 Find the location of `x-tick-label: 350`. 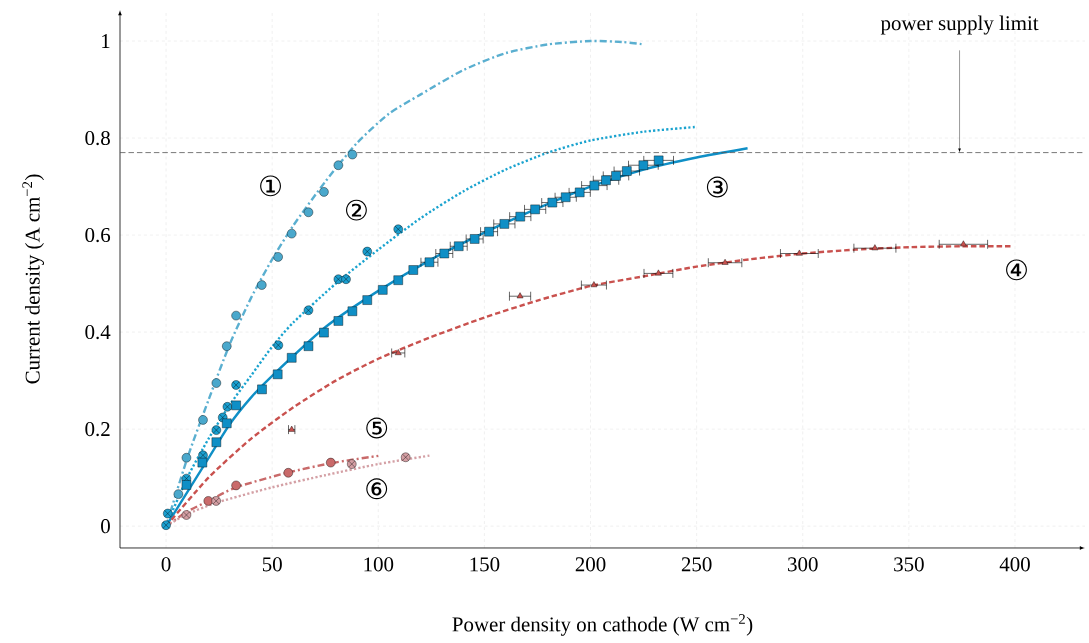

x-tick-label: 350 is located at coordinates (909, 564).